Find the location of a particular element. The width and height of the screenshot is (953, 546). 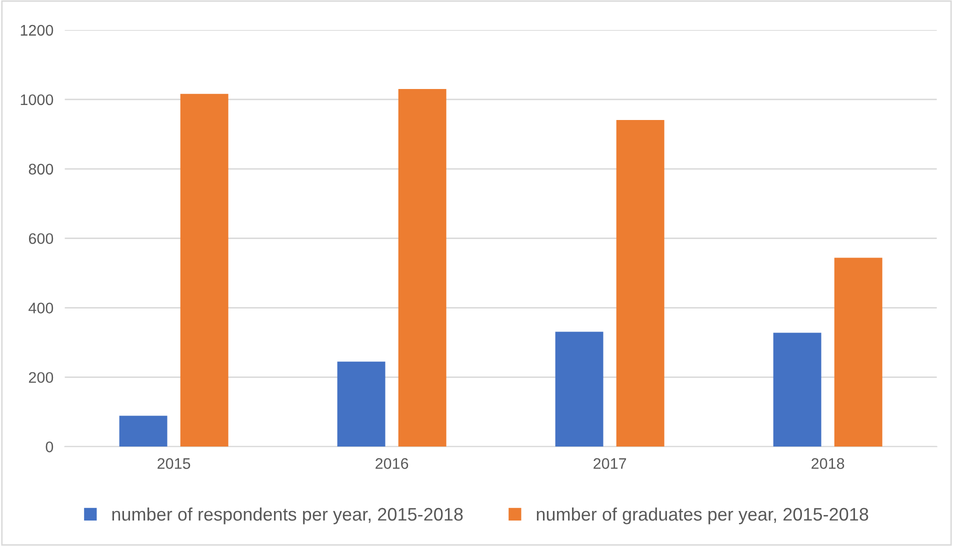

legend-label: number of respondents per year, 2015-2018 is located at coordinates (287, 515).